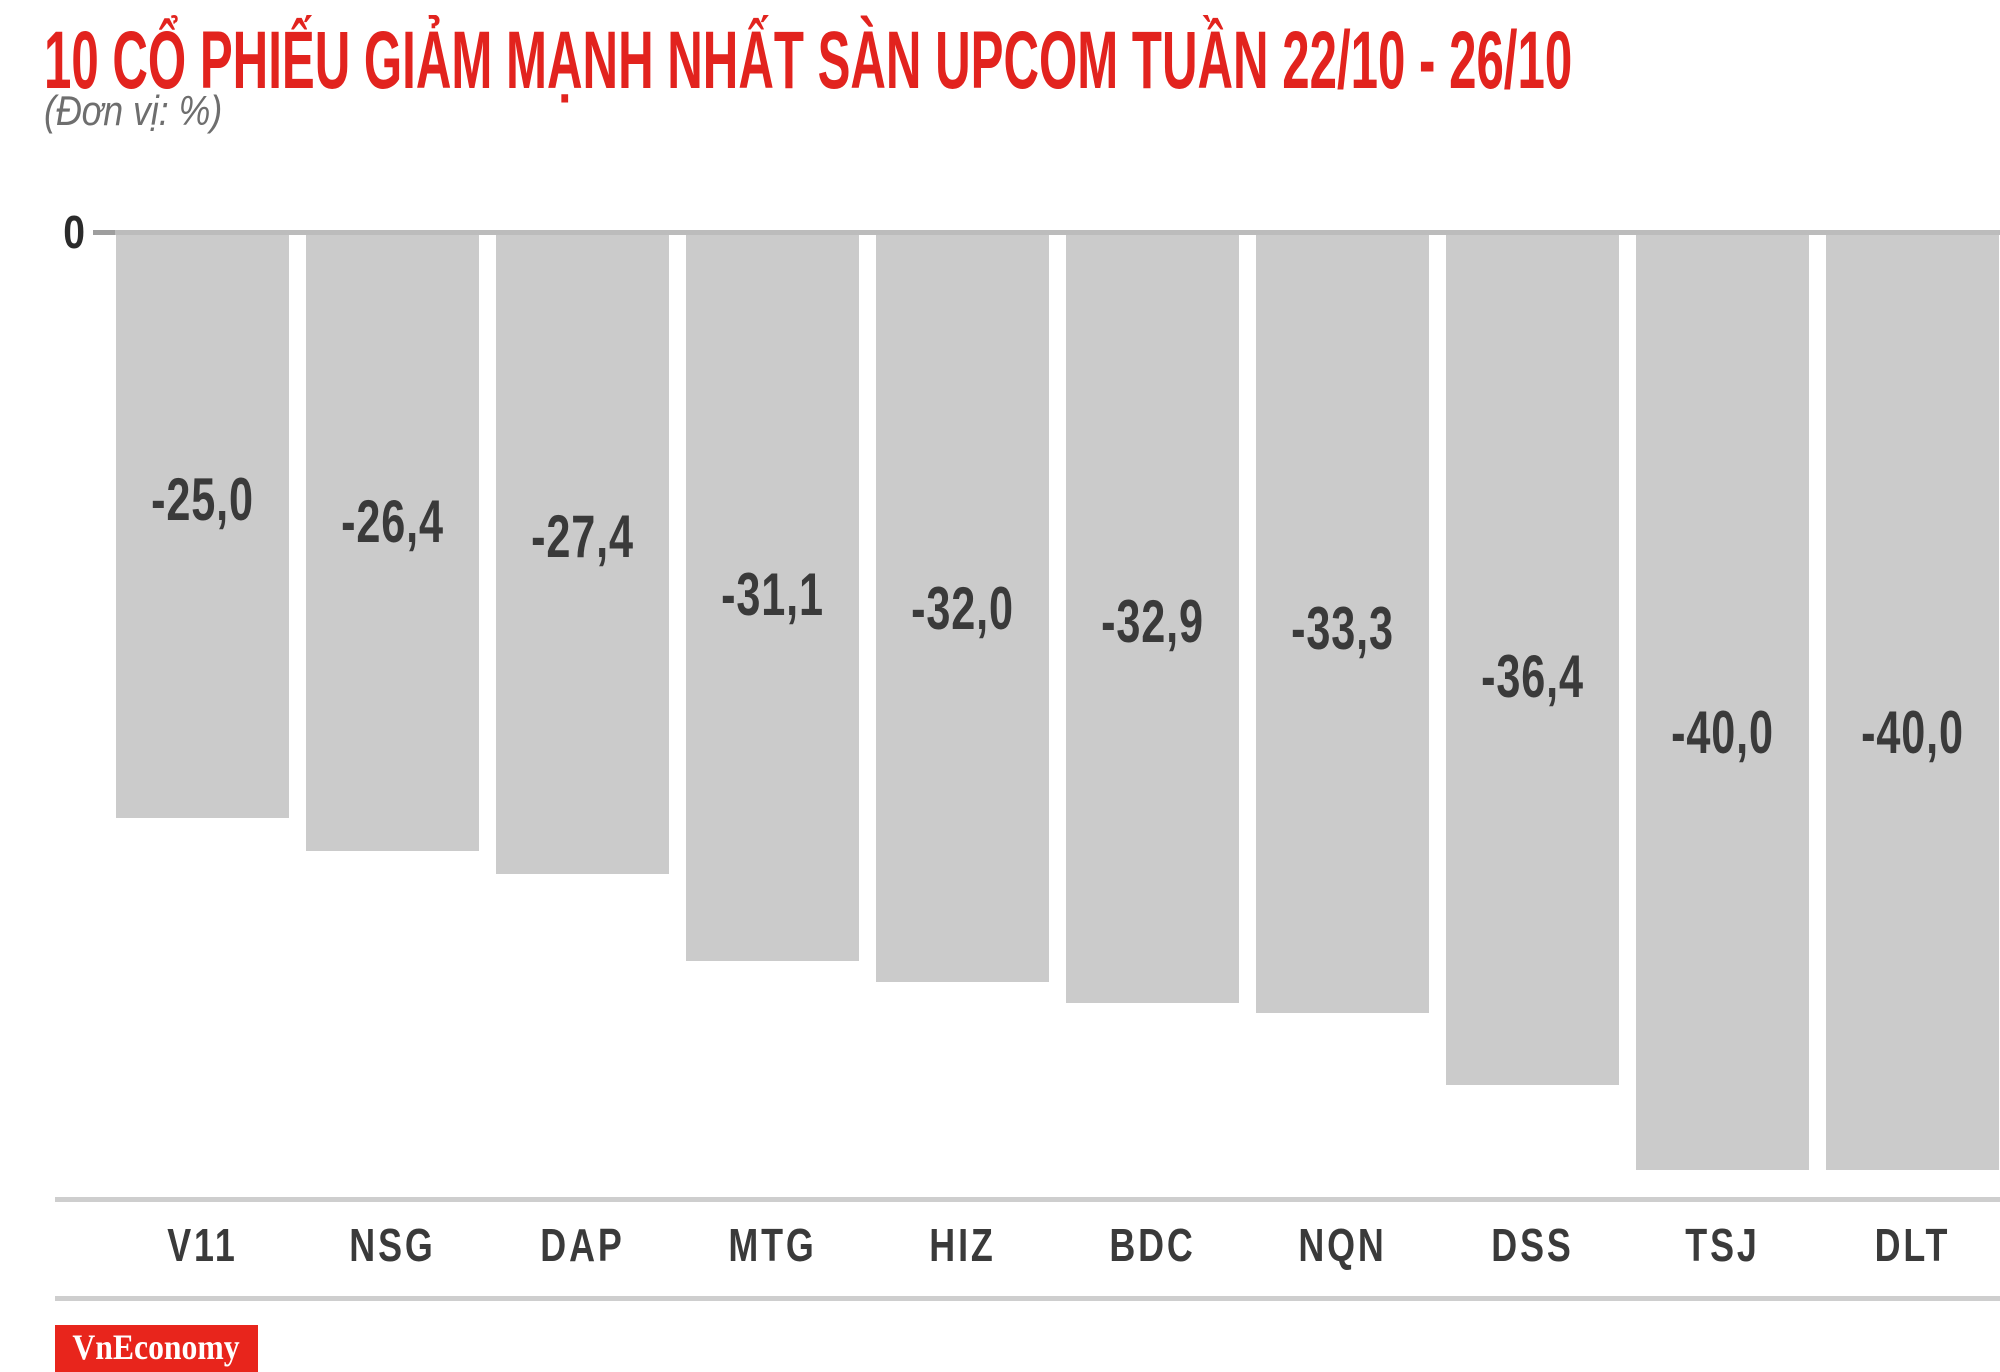  Describe the element at coordinates (1342, 628) in the screenshot. I see `bar-value-label: -33,3` at that location.